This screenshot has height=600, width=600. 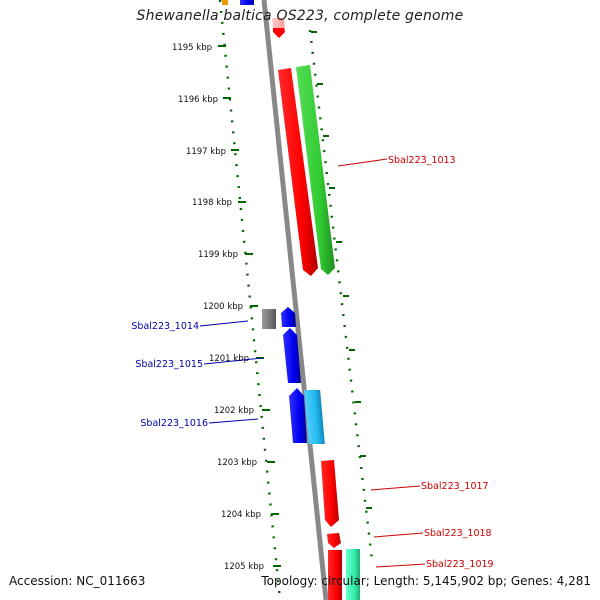 I want to click on tick-label: 1195 kbp, so click(x=192, y=48).